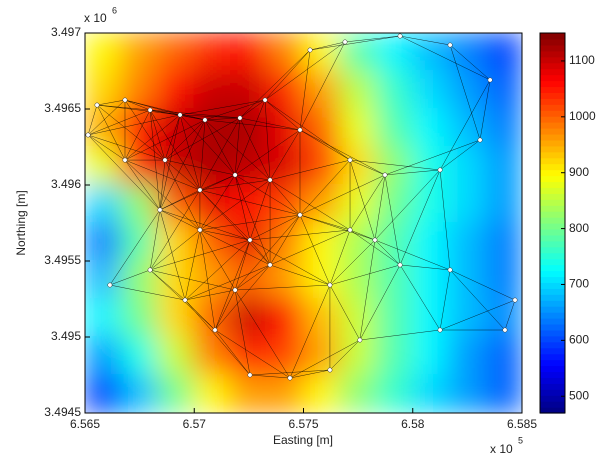 This screenshot has width=606, height=459. I want to click on colorbar-tick-label: 600, so click(579, 340).